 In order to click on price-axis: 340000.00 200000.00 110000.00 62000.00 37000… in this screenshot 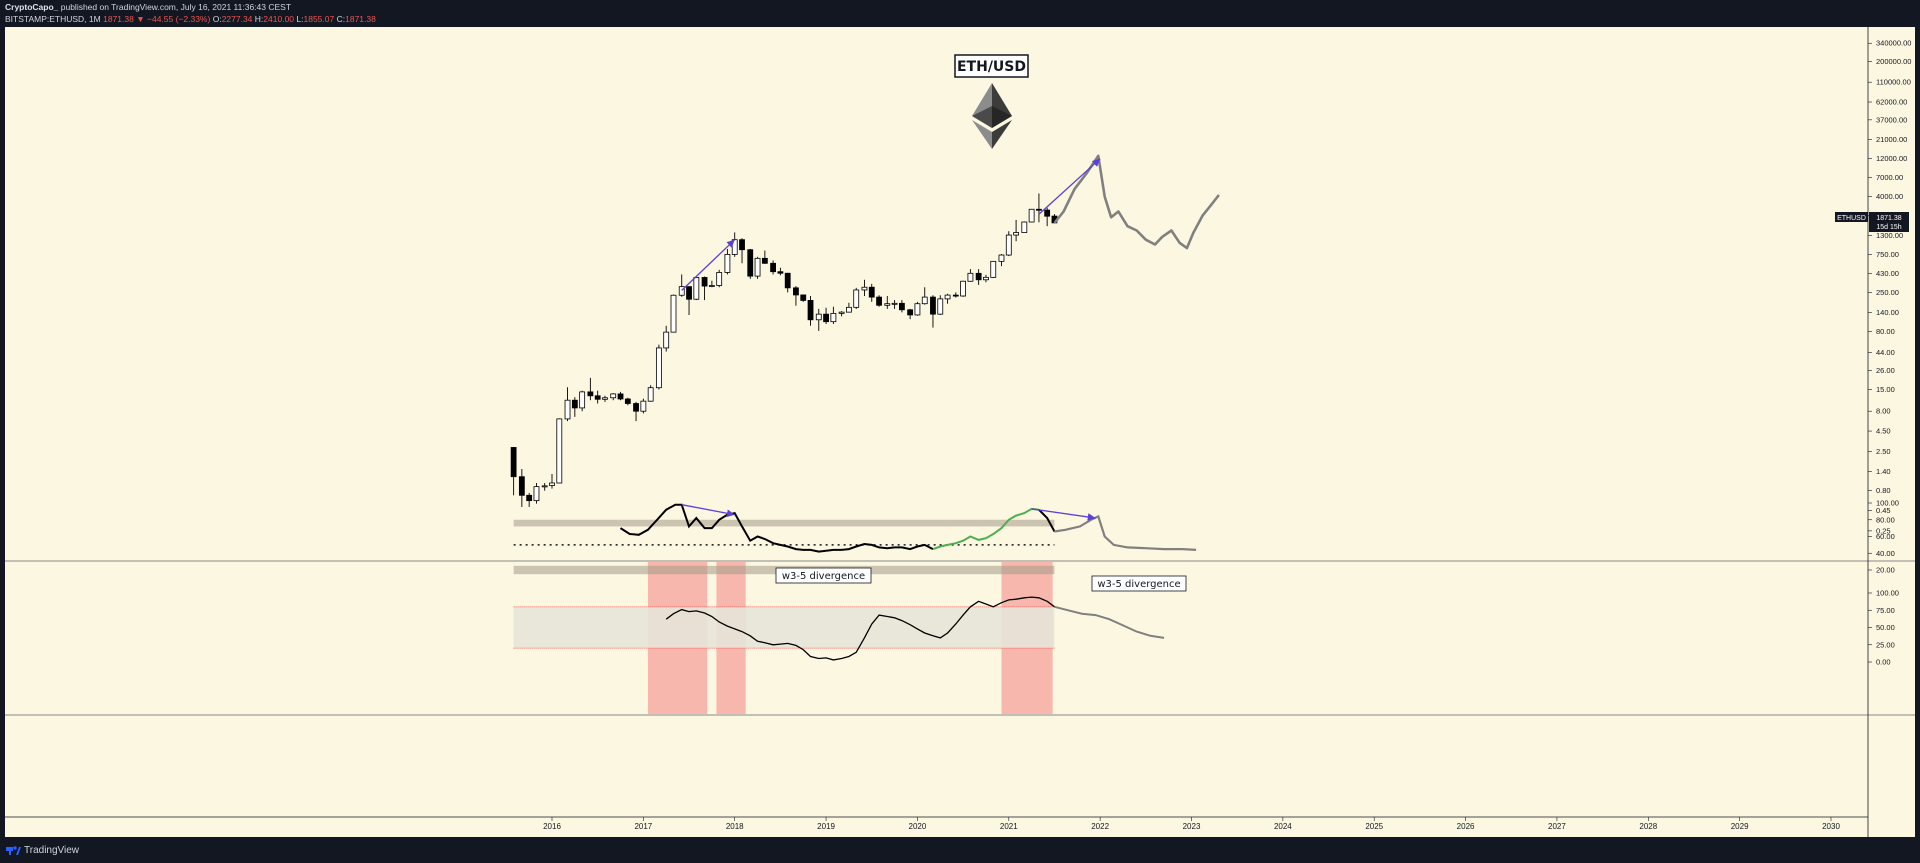, I will do `click(1889, 353)`.